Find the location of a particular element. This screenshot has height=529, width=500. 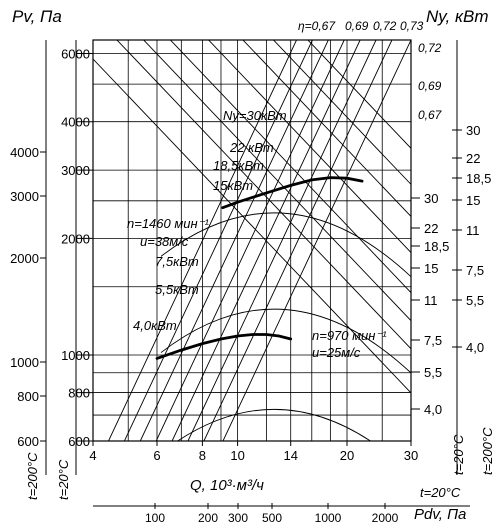

ny-20-tick-label: 11 is located at coordinates (431, 300).